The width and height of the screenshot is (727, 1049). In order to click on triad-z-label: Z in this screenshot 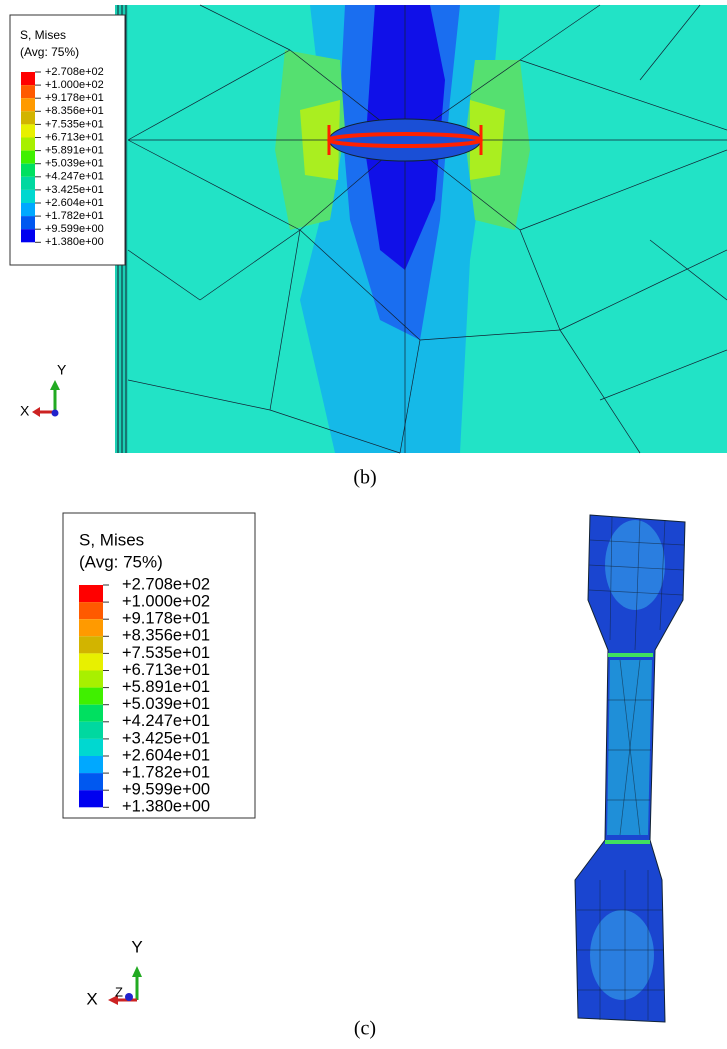, I will do `click(119, 991)`.